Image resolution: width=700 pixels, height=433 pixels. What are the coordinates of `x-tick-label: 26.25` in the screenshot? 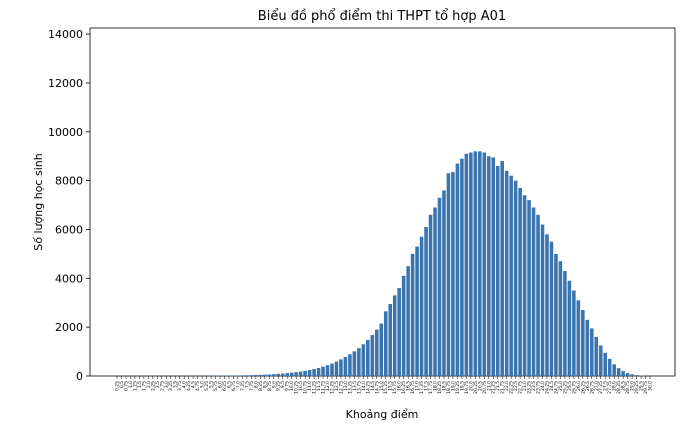 It's located at (583, 387).